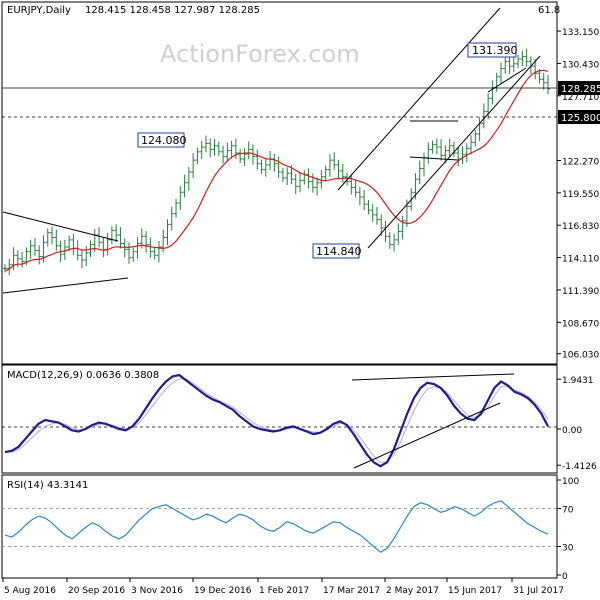 The image size is (600, 600). Describe the element at coordinates (580, 356) in the screenshot. I see `price-tick-label: 106.030` at that location.